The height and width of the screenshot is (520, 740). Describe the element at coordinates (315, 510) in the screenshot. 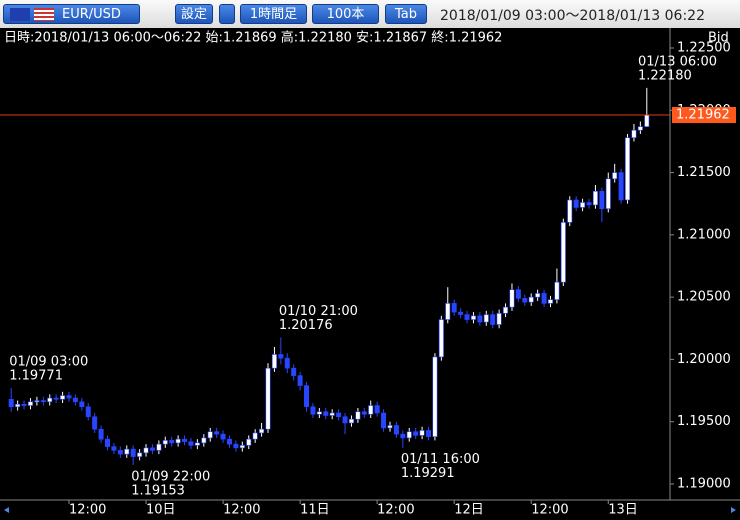

I see `x-tick-label: 11日` at that location.